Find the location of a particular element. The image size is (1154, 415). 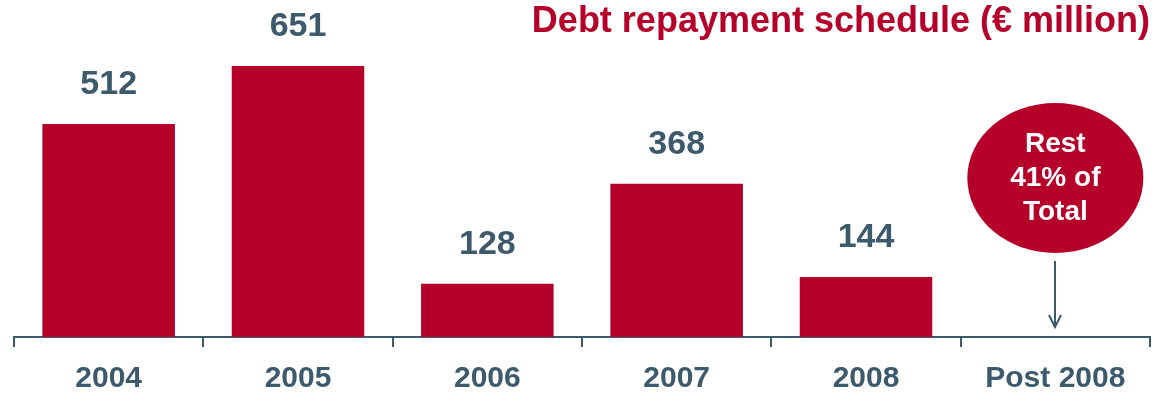

data-label: 512 is located at coordinates (109, 82).